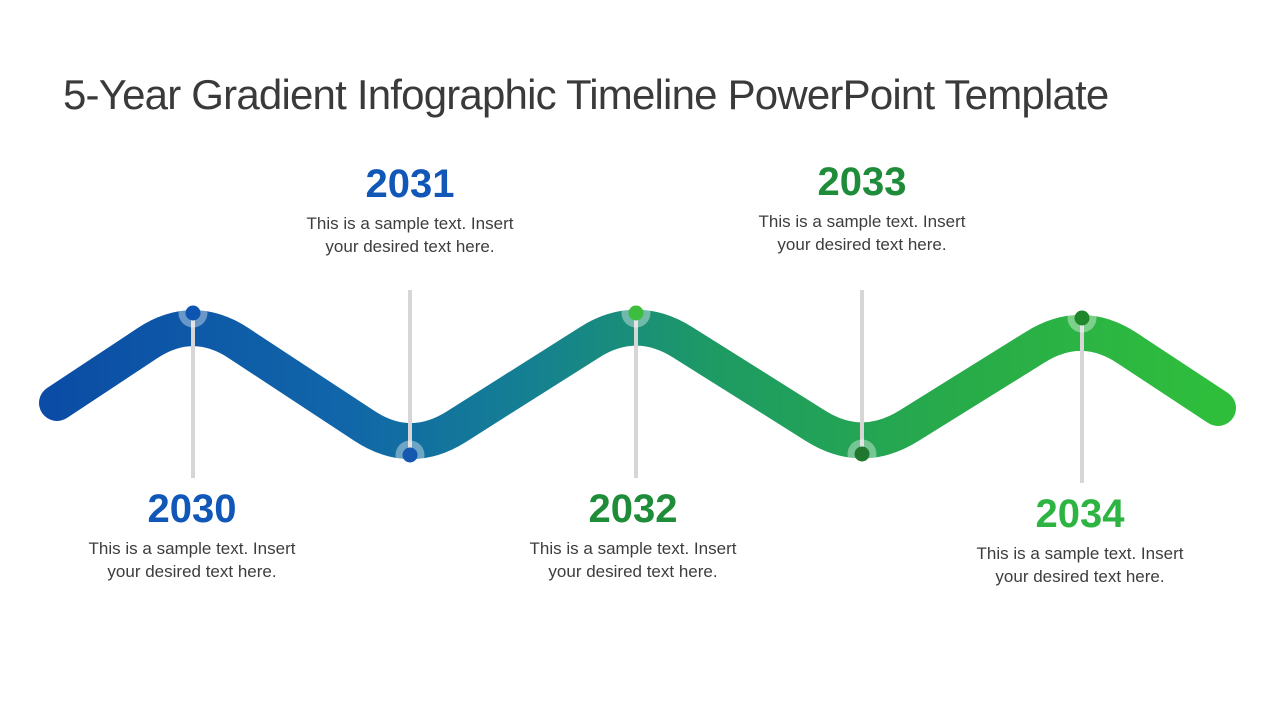 The width and height of the screenshot is (1280, 720). Describe the element at coordinates (636, 313) in the screenshot. I see `milestone-dot-2032` at that location.